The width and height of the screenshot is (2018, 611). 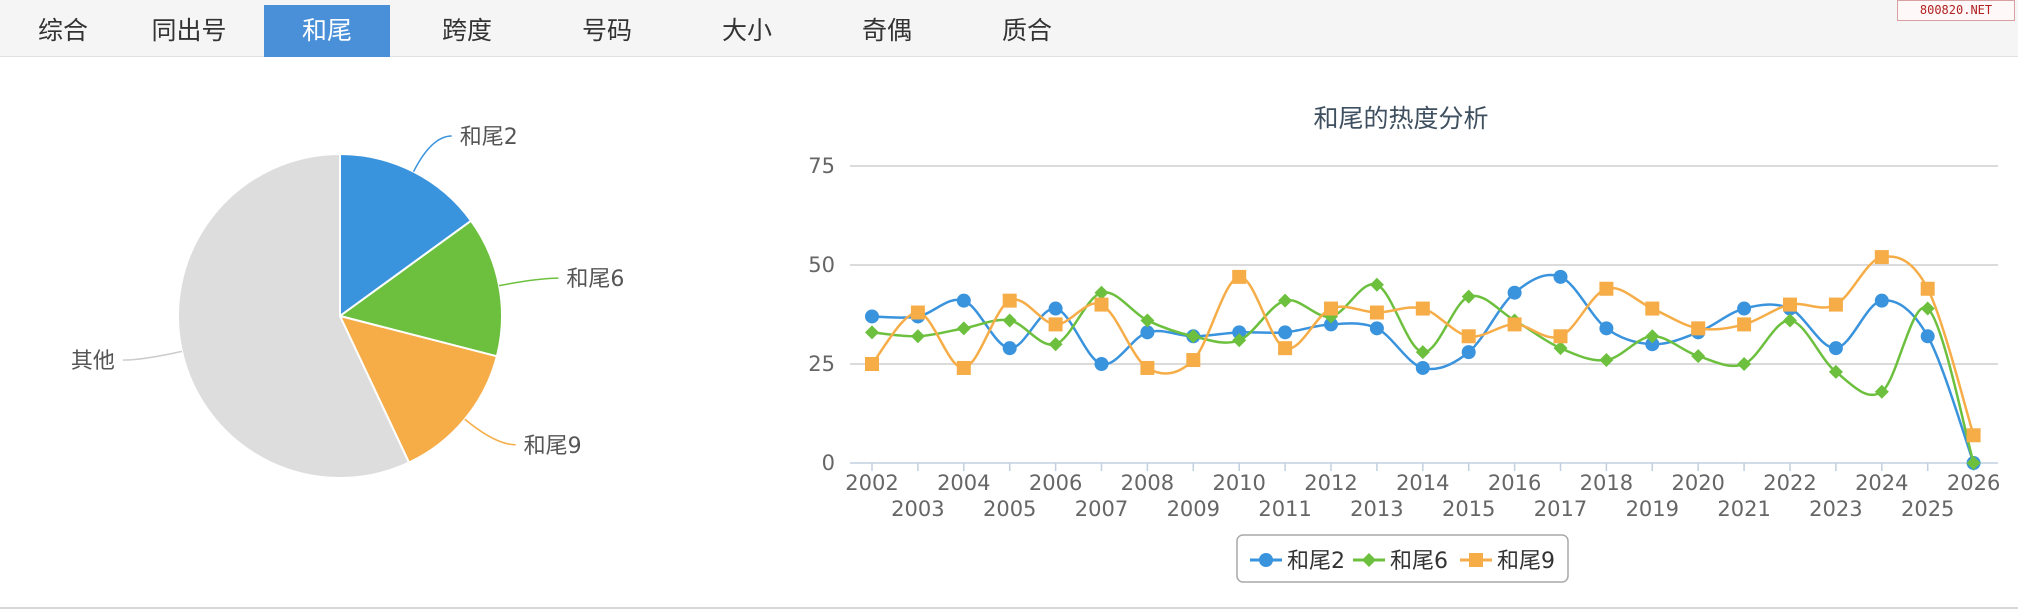 I want to click on x-tick-label-2004: 2004, so click(x=963, y=483).